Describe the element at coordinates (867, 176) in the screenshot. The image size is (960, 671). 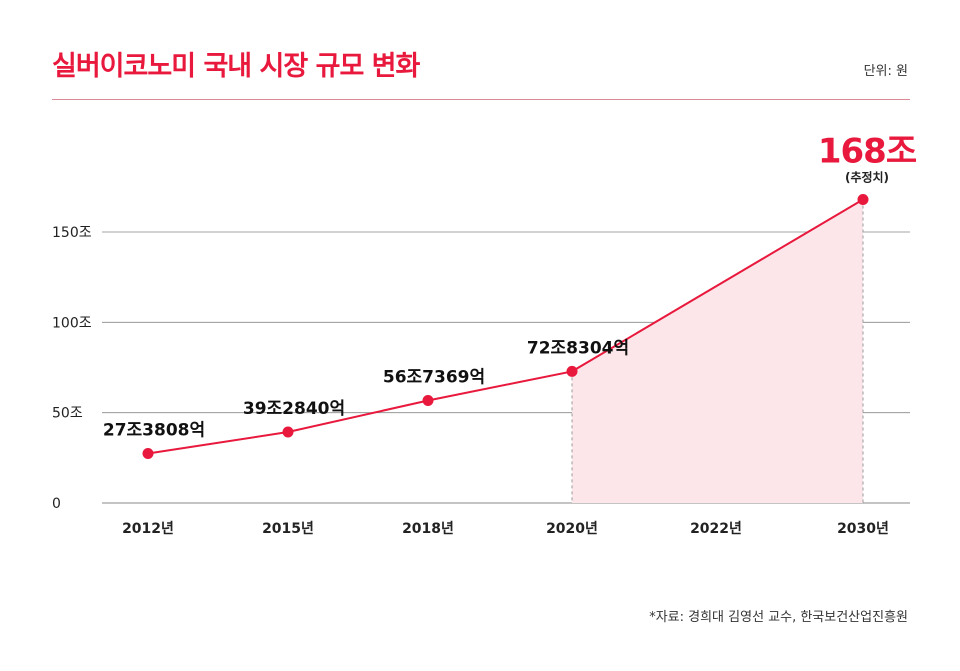
I see `data-label-note: (추정치)` at that location.